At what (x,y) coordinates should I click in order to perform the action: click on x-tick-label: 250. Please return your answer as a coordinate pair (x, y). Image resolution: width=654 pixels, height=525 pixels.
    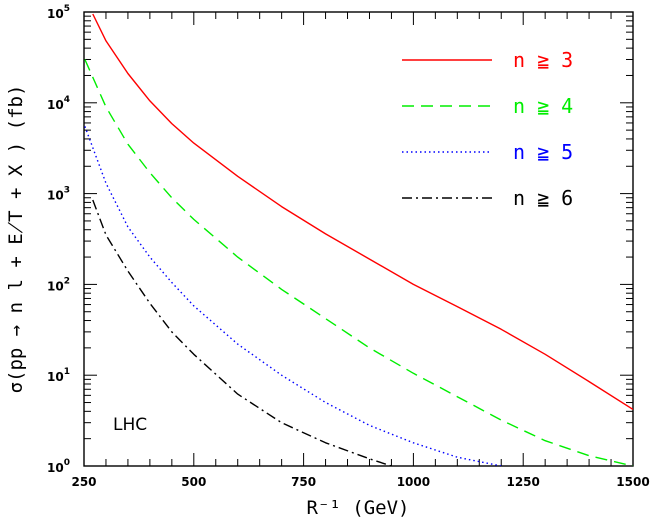
    Looking at the image, I should click on (83, 482).